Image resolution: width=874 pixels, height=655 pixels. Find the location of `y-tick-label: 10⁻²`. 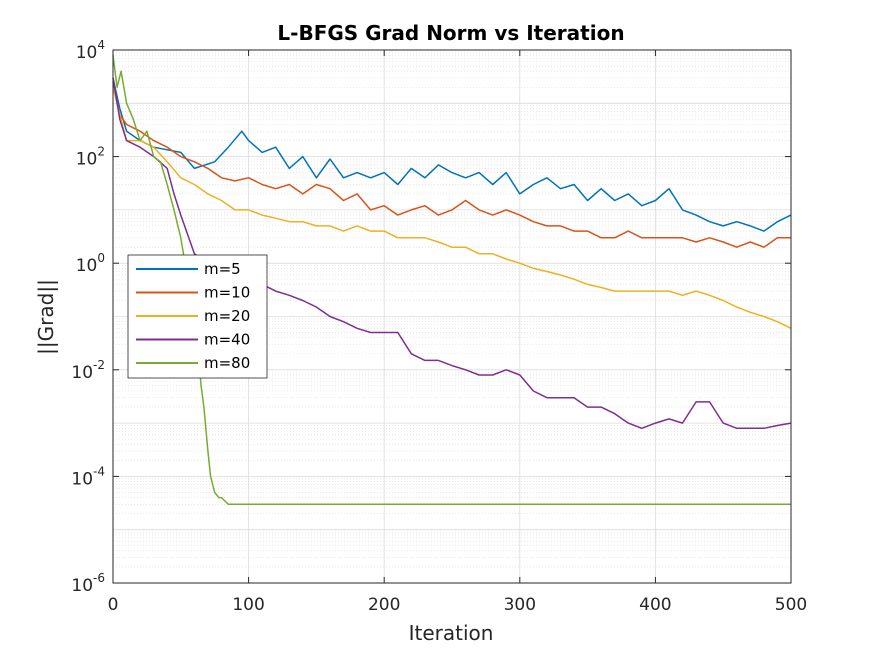

y-tick-label: 10⁻² is located at coordinates (88, 370).